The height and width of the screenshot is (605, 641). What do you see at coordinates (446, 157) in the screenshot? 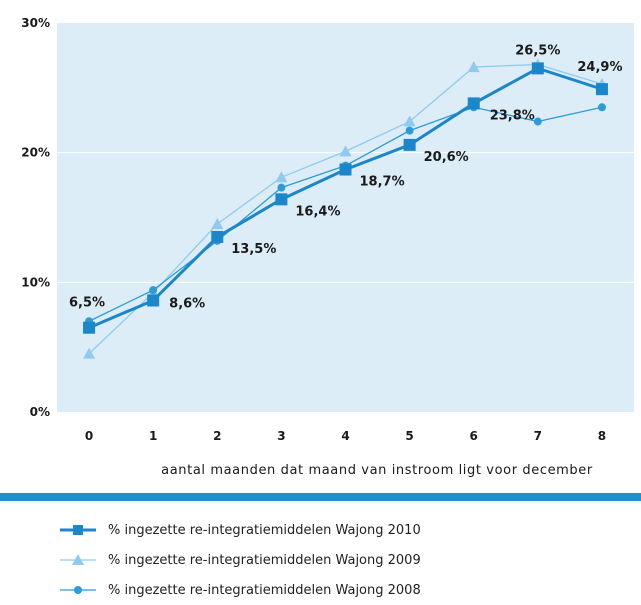
I see `data-label: 20,6%` at bounding box center [446, 157].